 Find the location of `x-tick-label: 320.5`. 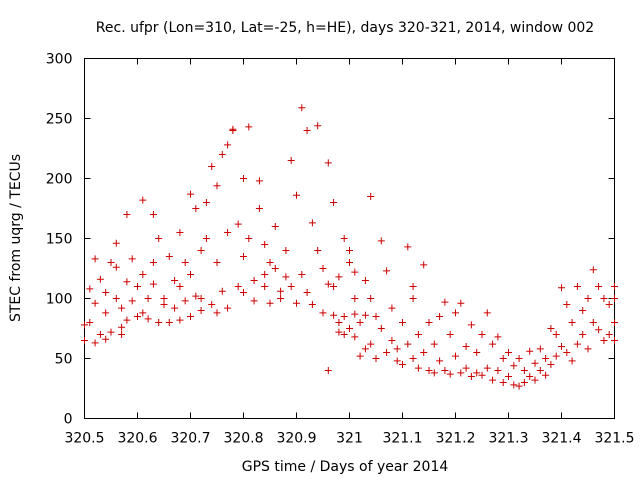

x-tick-label: 320.5 is located at coordinates (84, 439).